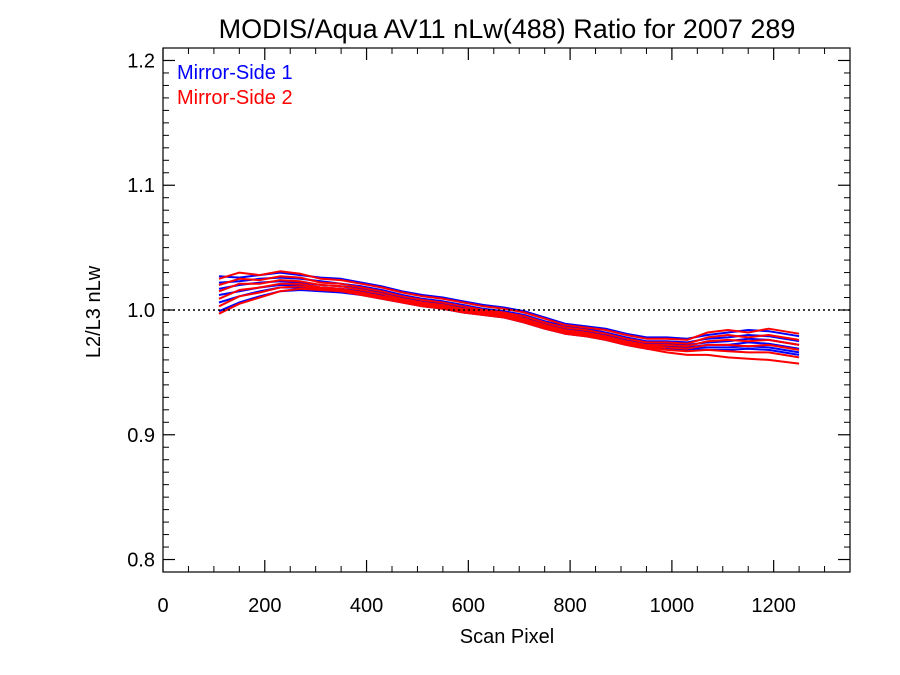 This screenshot has height=675, width=900. I want to click on x-tick-label: 400, so click(366, 606).